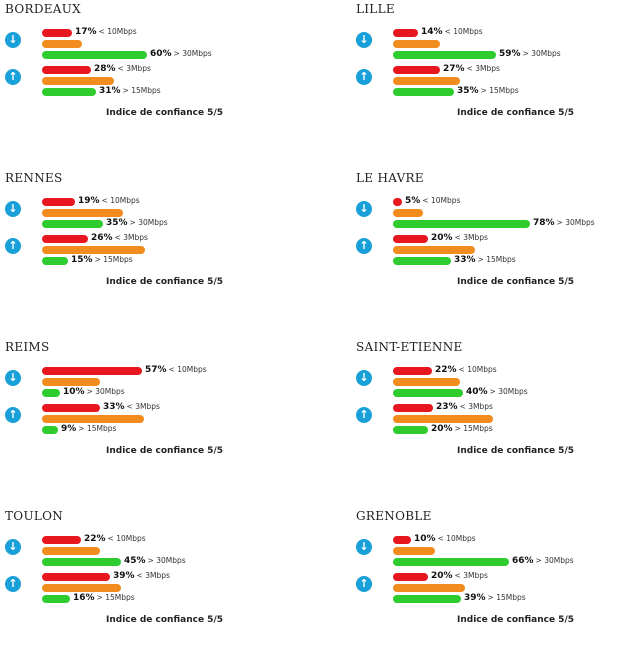 This screenshot has width=640, height=659. I want to click on percent-label: 14%, so click(432, 32).